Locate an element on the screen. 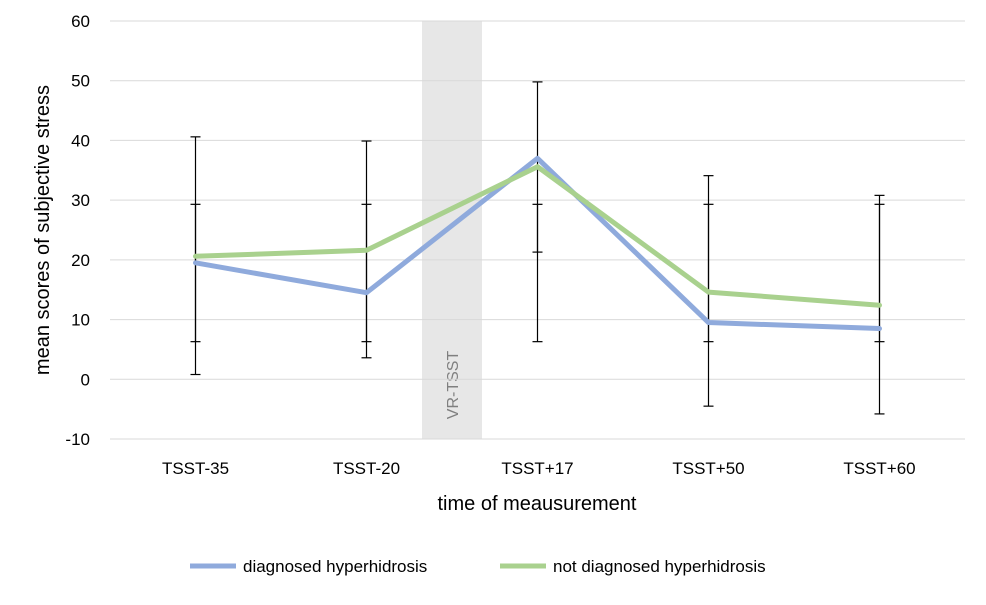 The image size is (986, 605). shaded-region-layer: VR-TSST is located at coordinates (452, 230).